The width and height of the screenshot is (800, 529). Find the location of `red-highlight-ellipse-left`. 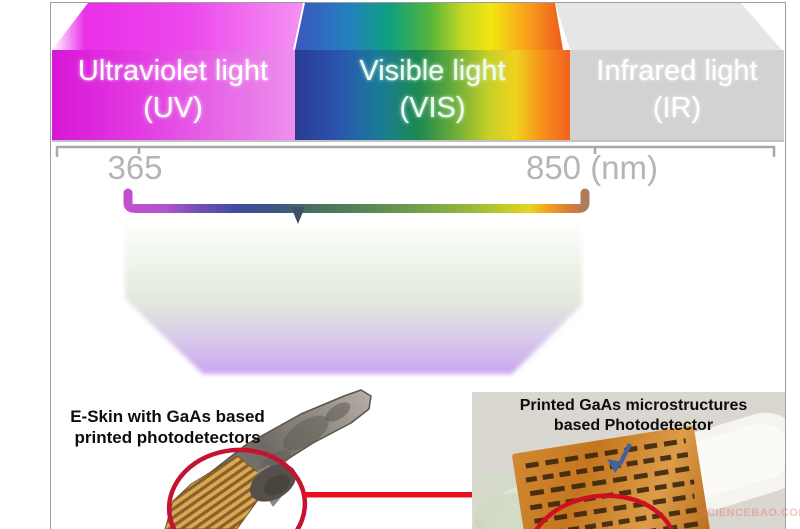

red-highlight-ellipse-left is located at coordinates (237, 488).